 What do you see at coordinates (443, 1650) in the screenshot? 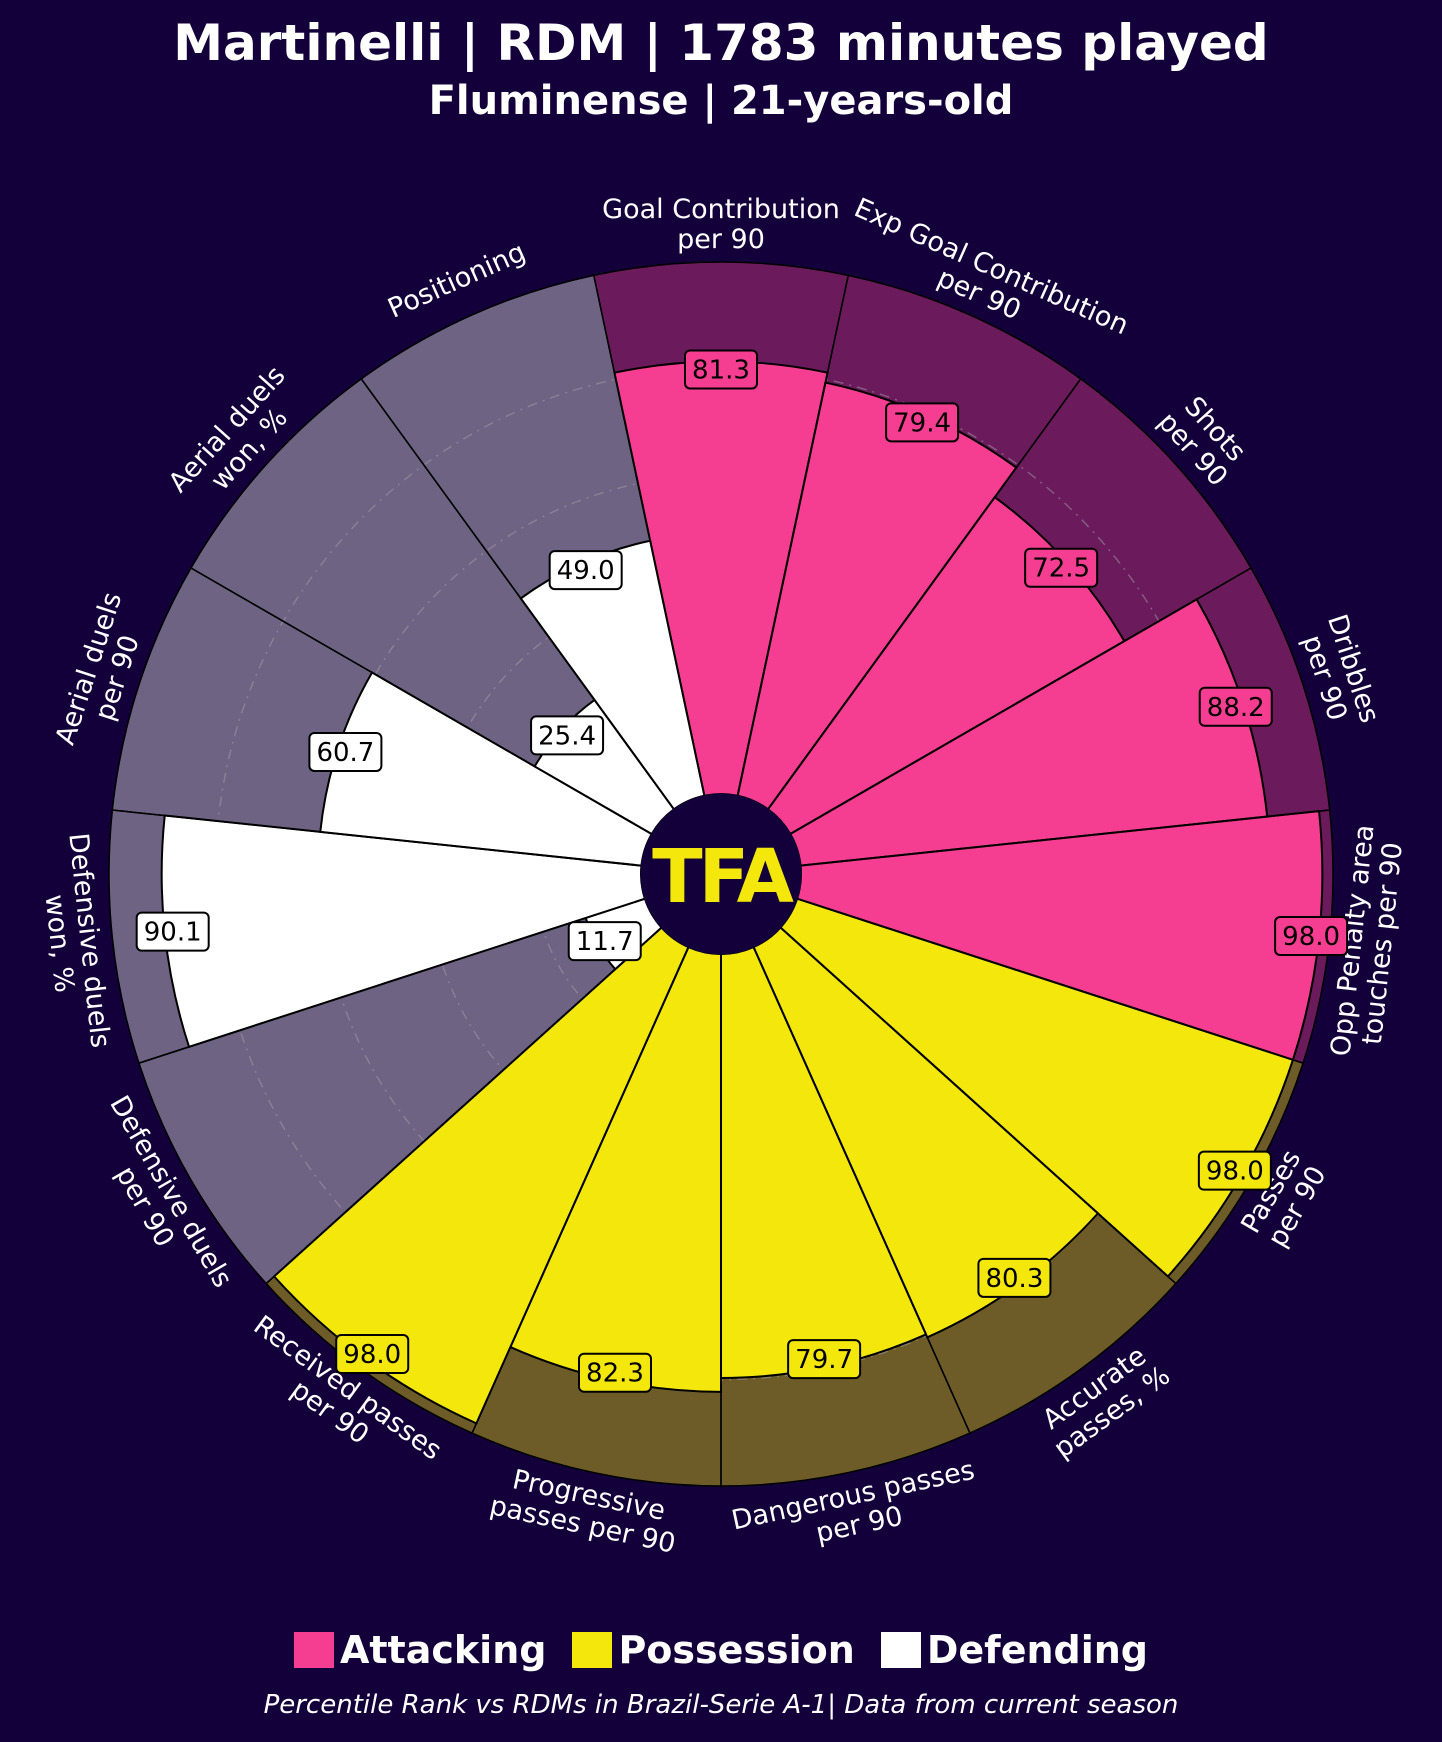
I see `legend-label-attacking: Attacking` at bounding box center [443, 1650].